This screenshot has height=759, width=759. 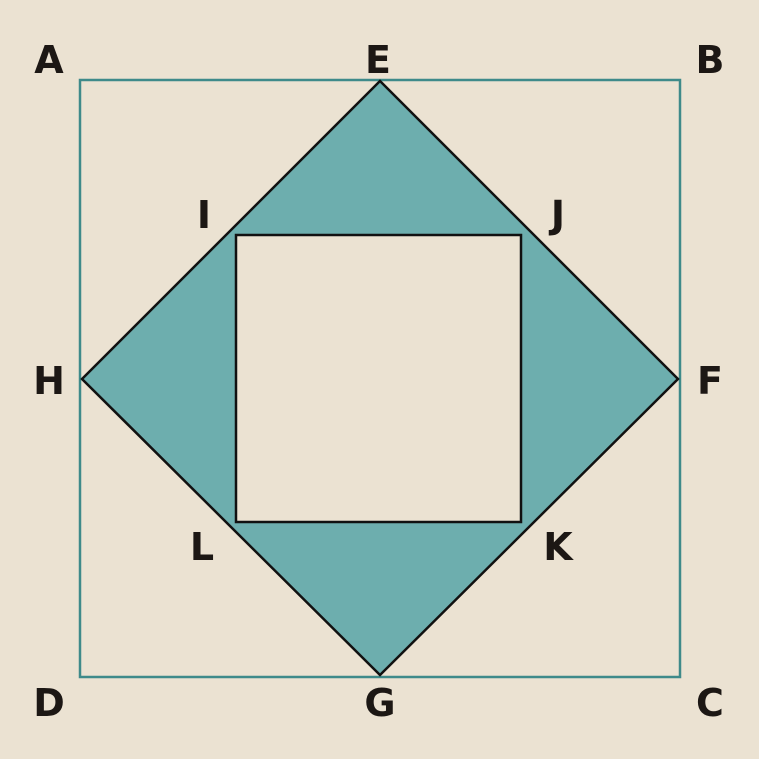 I want to click on label-k: K, so click(x=558, y=547).